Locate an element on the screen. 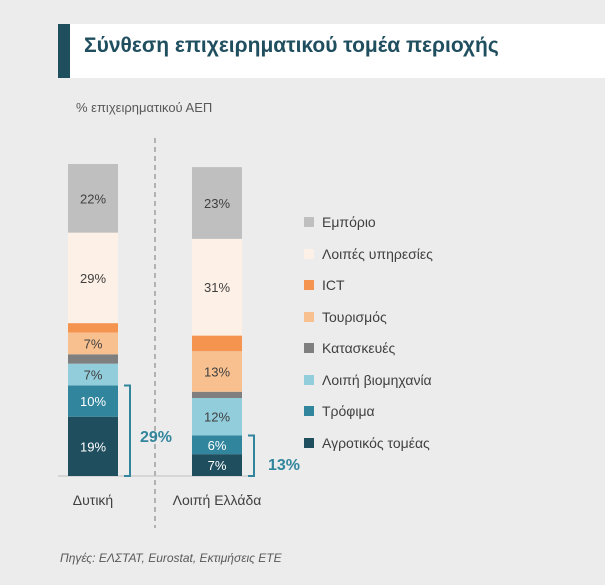 Image resolution: width=605 pixels, height=585 pixels. category-label-1: Δυτική is located at coordinates (93, 500).